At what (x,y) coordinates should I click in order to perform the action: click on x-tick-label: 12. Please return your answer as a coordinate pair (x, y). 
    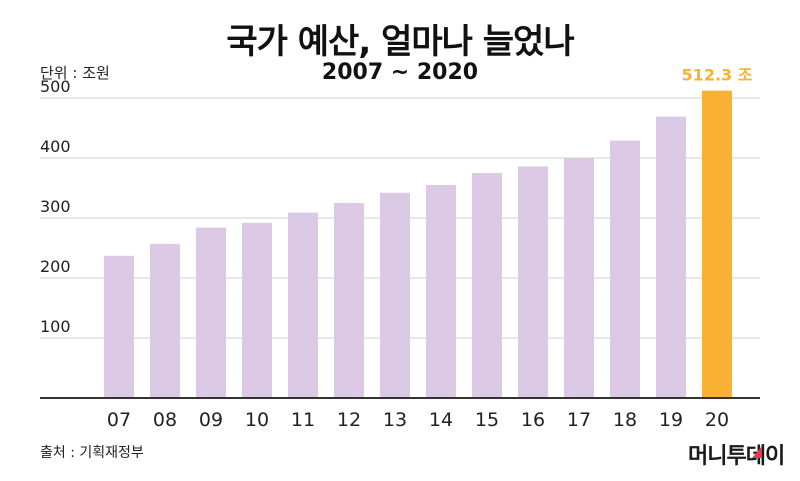
    Looking at the image, I should click on (349, 420).